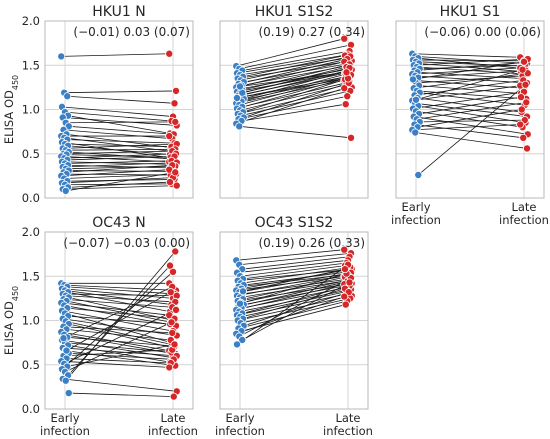  Describe the element at coordinates (415, 207) in the screenshot. I see `x-tick-label: Early` at that location.